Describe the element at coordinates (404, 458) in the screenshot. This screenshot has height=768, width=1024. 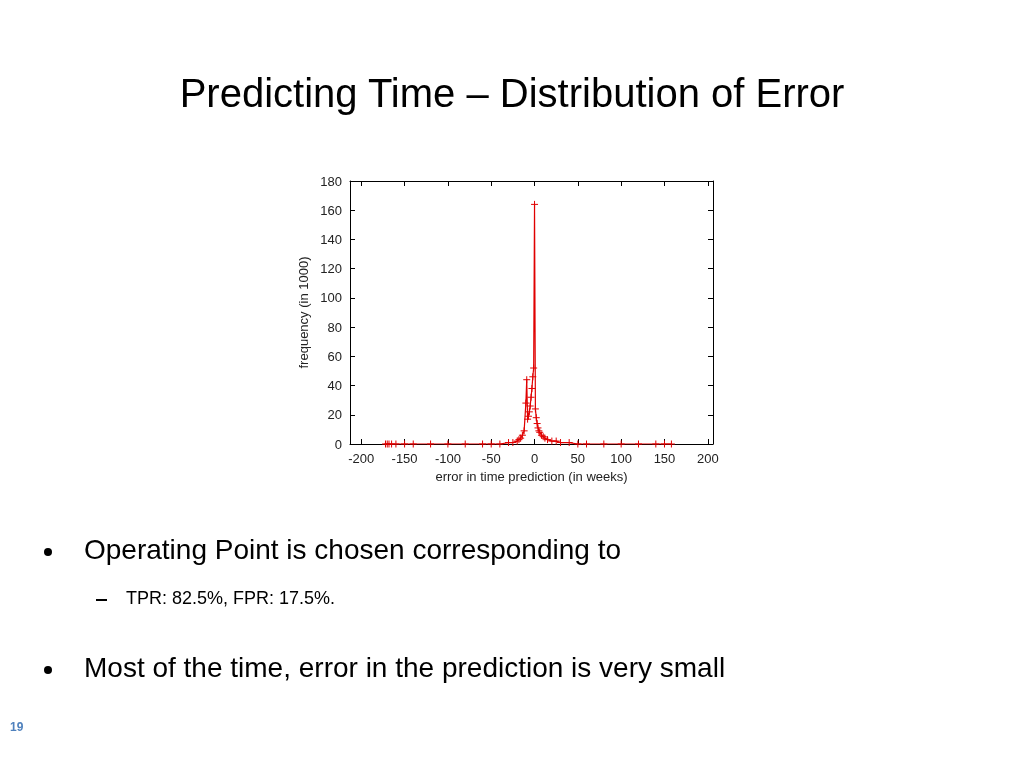
I see `x-tick-label: -150` at that location.